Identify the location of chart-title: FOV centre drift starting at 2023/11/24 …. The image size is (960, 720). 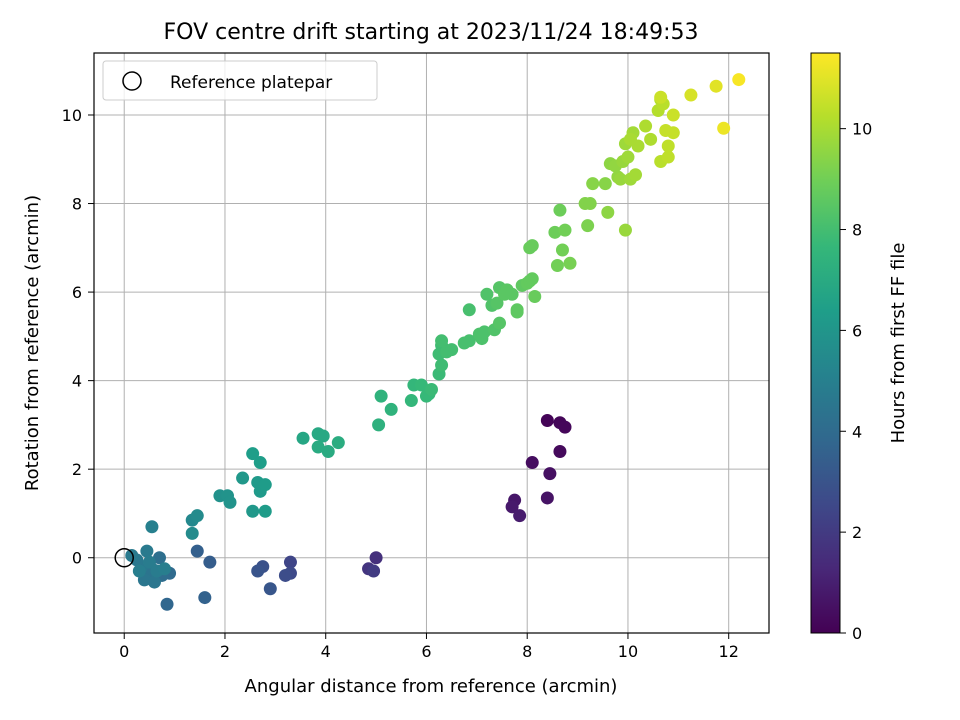
(431, 32).